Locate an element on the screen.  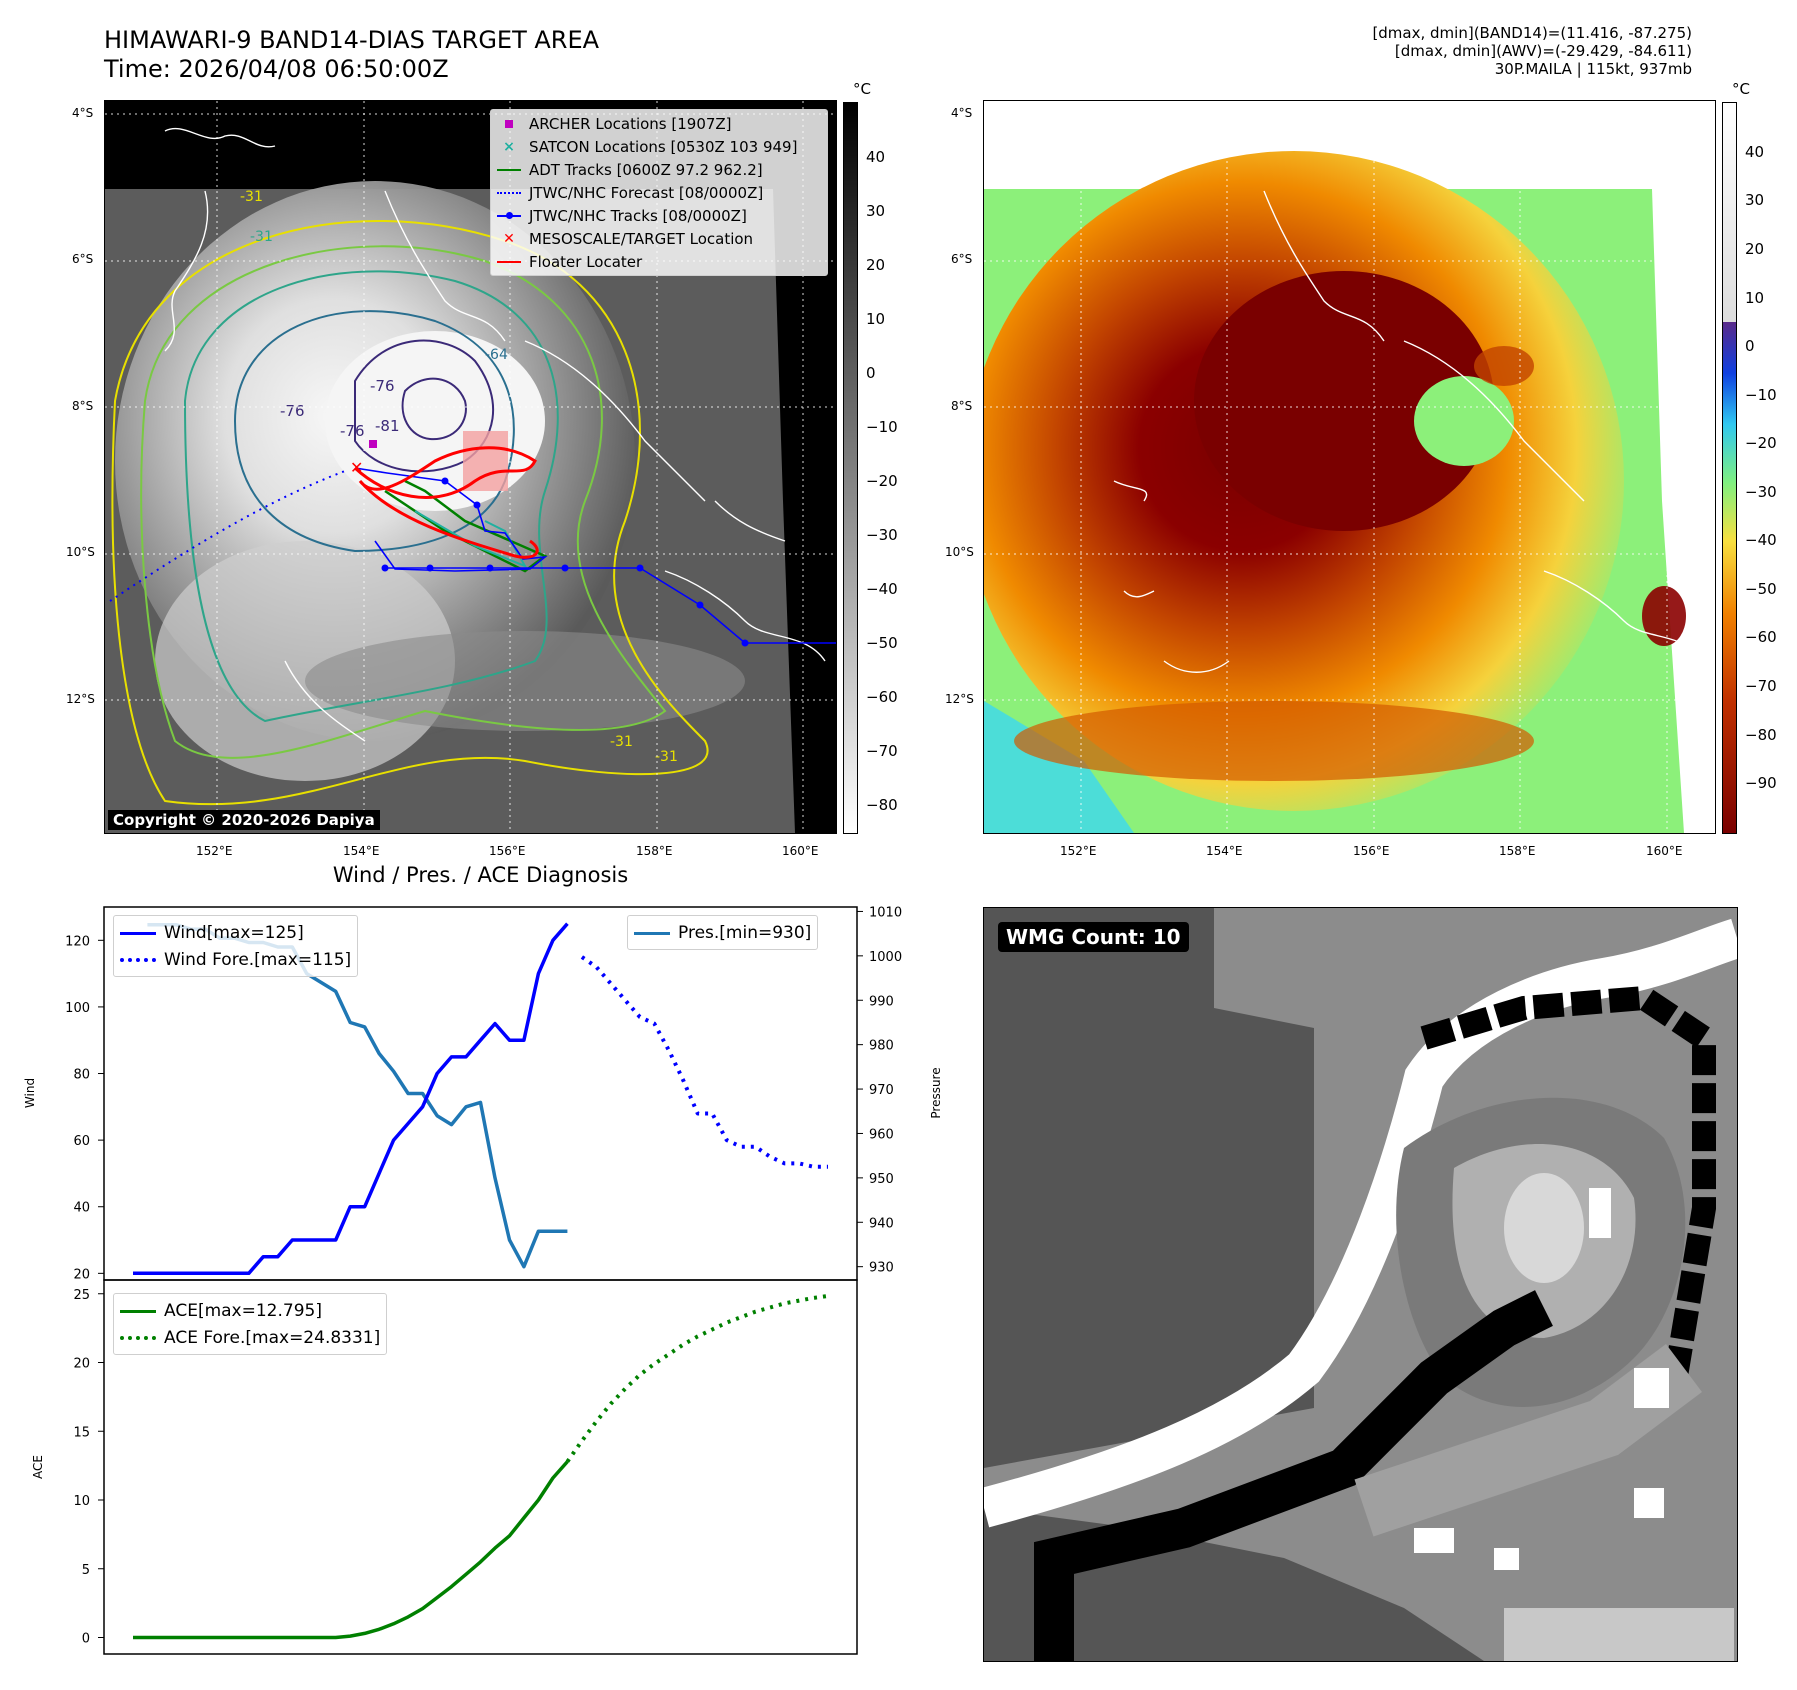
wind-tick-label: 40 is located at coordinates (81, 1208).